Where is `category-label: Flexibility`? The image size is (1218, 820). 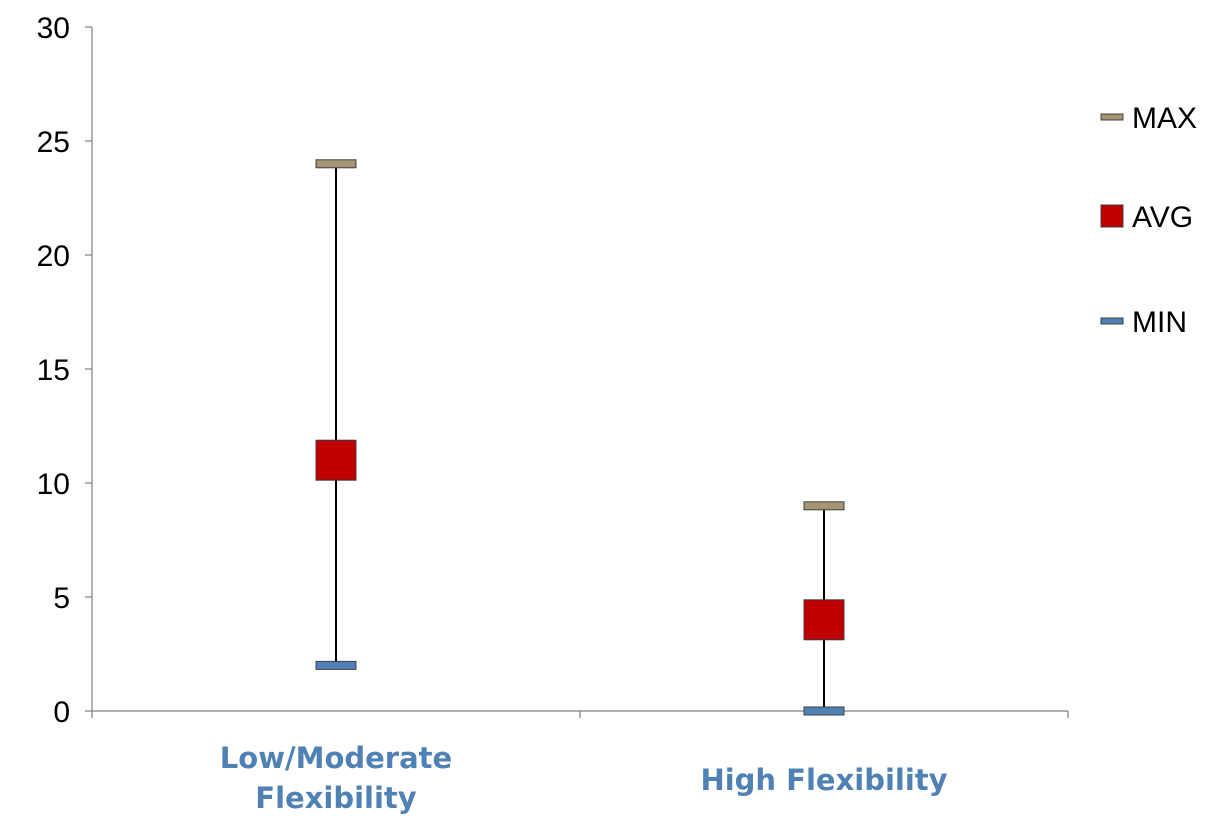 category-label: Flexibility is located at coordinates (336, 798).